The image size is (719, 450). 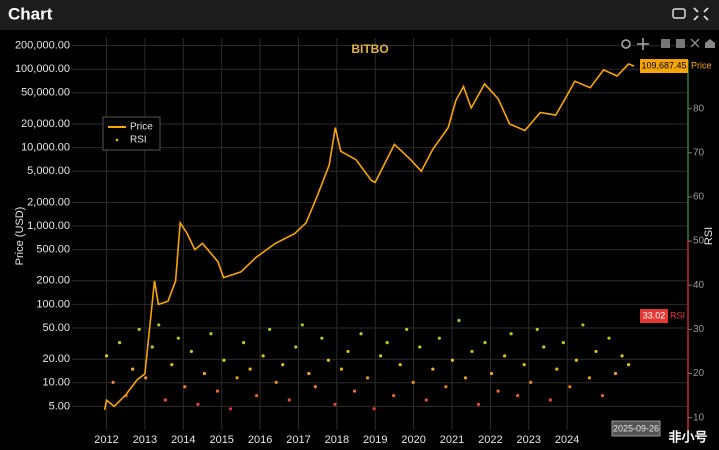 I want to click on y-tick-label: 1,000.00, so click(x=48, y=226).